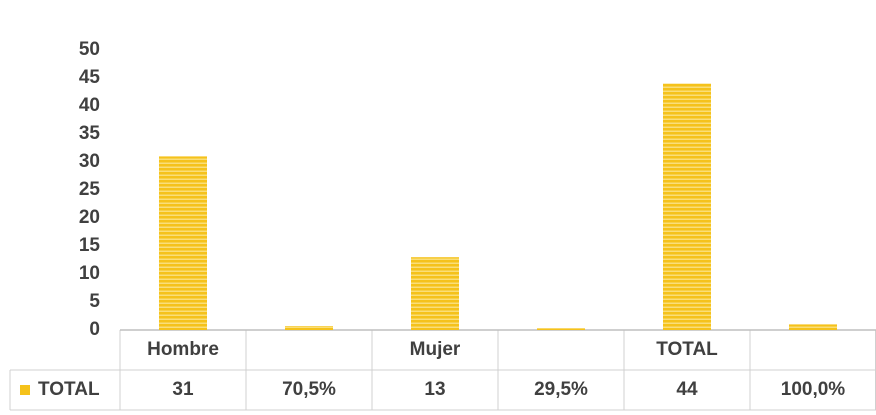  What do you see at coordinates (89, 273) in the screenshot?
I see `y-tick-label: 10` at bounding box center [89, 273].